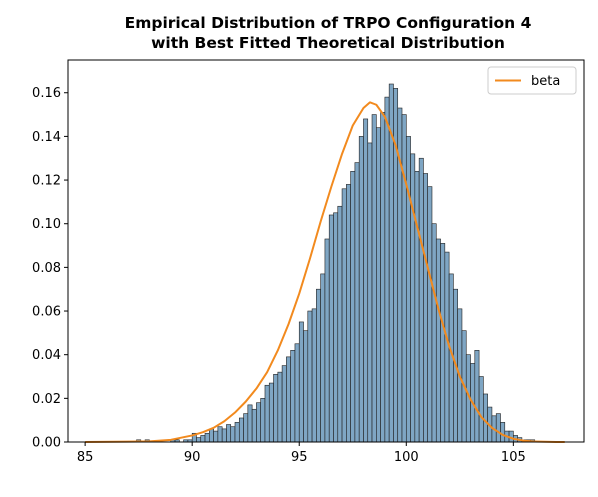 This screenshot has height=497, width=598. I want to click on y-tick-label: 0.16, so click(46, 93).